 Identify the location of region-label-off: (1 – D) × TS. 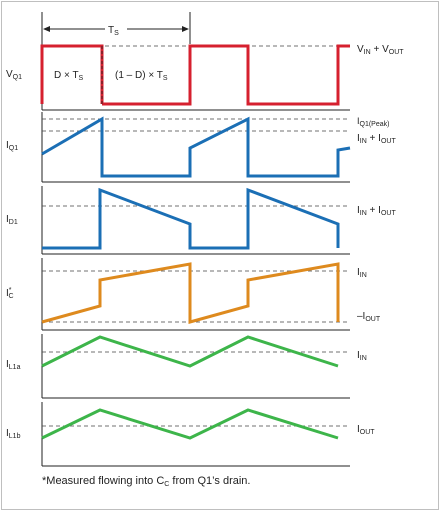
(141, 76).